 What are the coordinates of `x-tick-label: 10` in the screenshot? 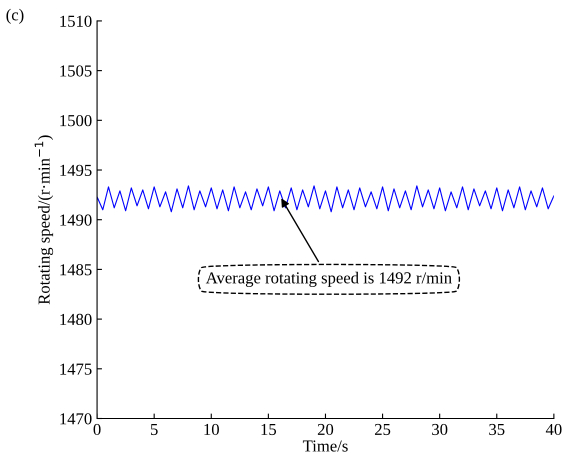 It's located at (211, 430).